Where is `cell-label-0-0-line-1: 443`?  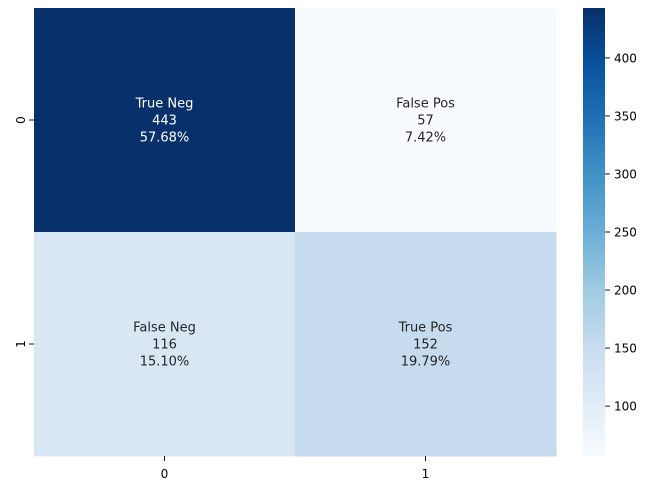
cell-label-0-0-line-1: 443 is located at coordinates (164, 121).